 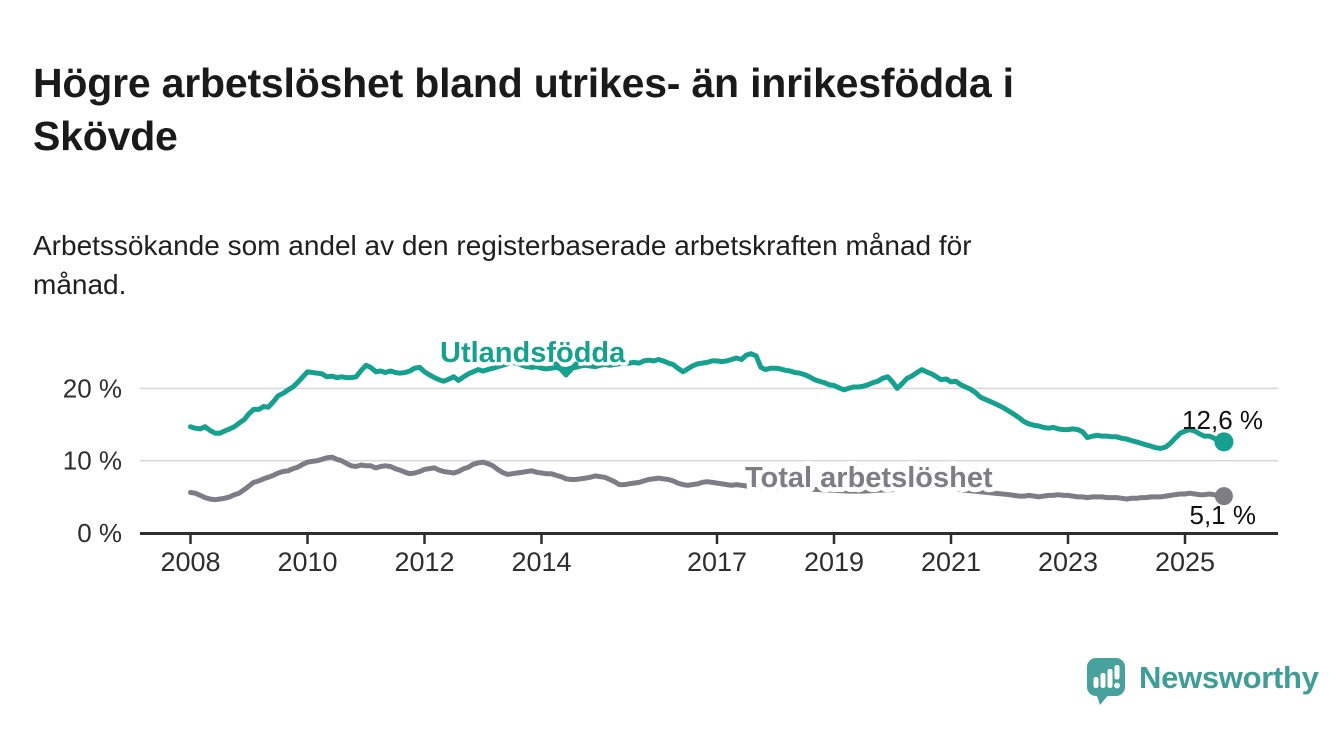 I want to click on y-tick-label: 20 %, so click(x=92, y=388).